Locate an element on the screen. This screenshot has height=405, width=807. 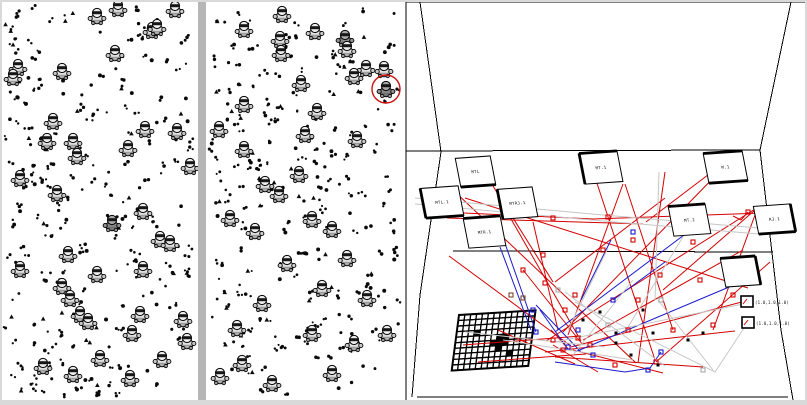
machine-box-label: MT.2 is located at coordinates (690, 220).